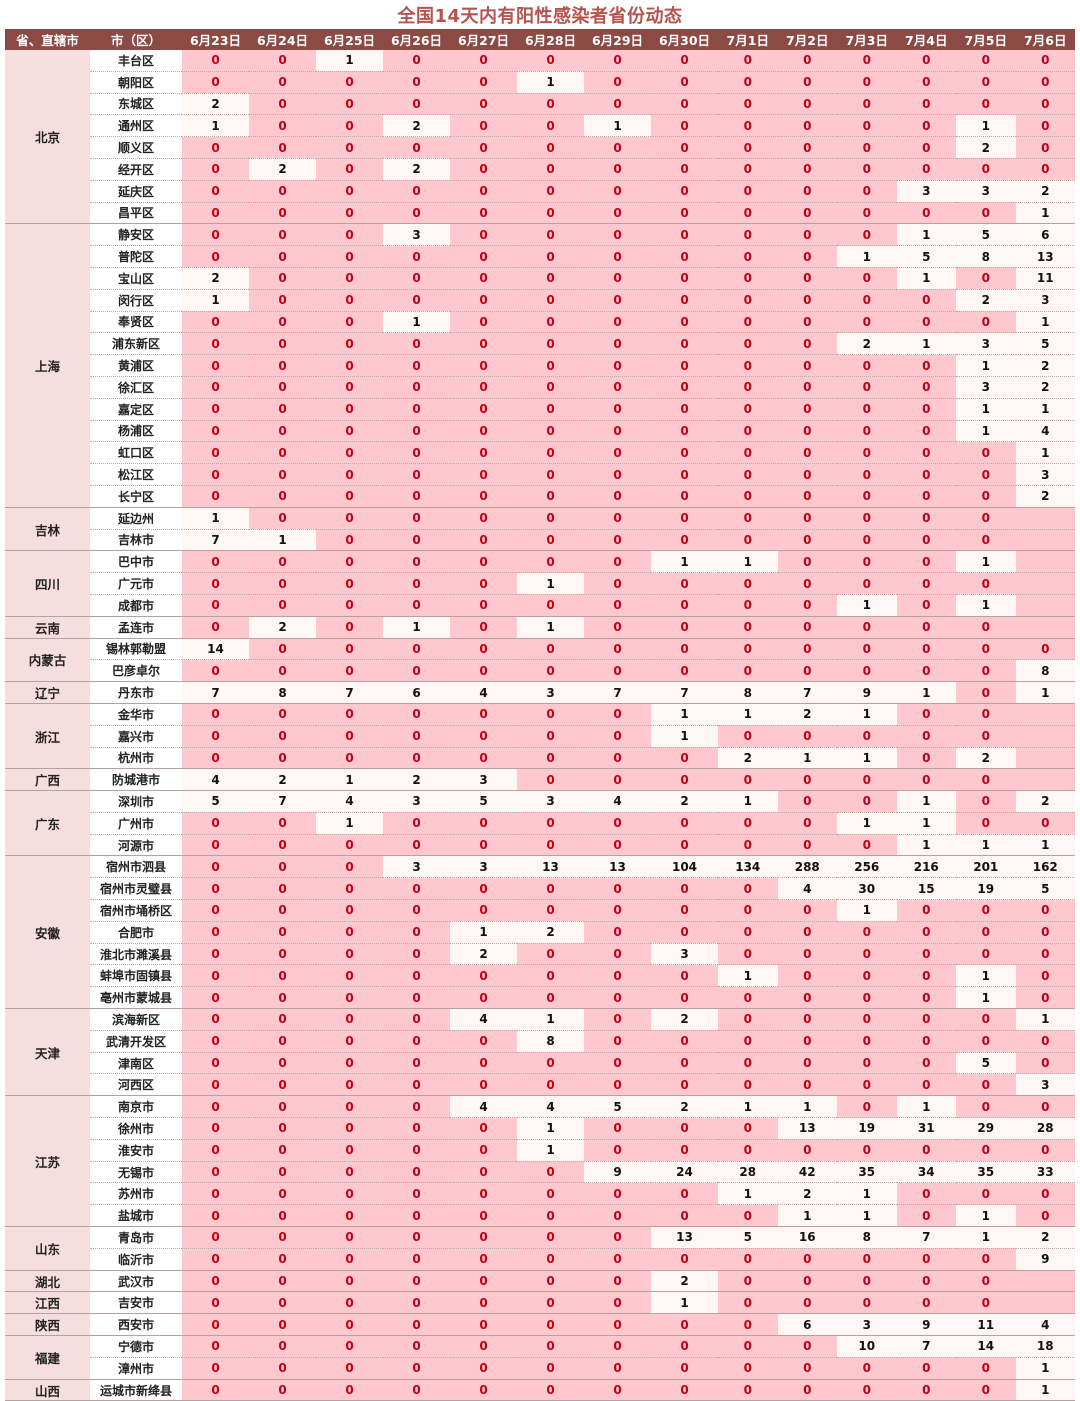  Describe the element at coordinates (926, 1128) in the screenshot. I see `case-count-cell: 31` at that location.